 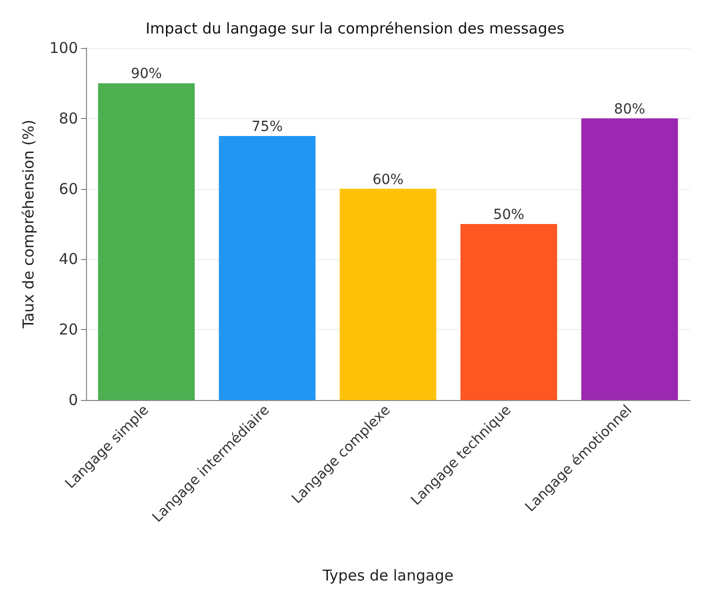 I want to click on x-axis-title: Types de langage, so click(x=388, y=575).